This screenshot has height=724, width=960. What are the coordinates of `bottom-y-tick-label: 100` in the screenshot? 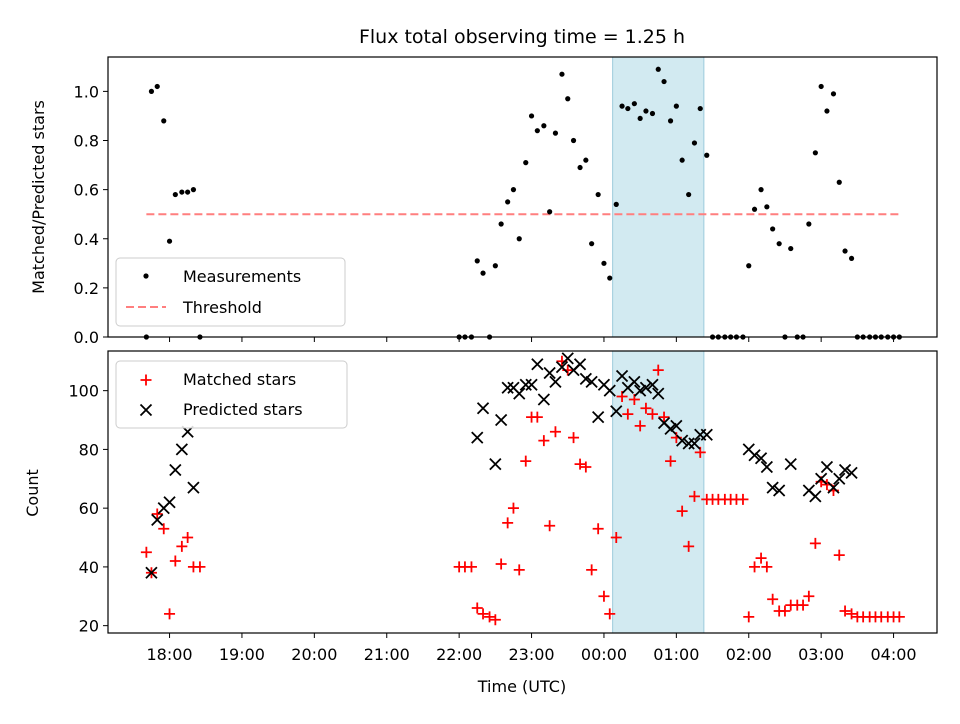 It's located at (83, 391).